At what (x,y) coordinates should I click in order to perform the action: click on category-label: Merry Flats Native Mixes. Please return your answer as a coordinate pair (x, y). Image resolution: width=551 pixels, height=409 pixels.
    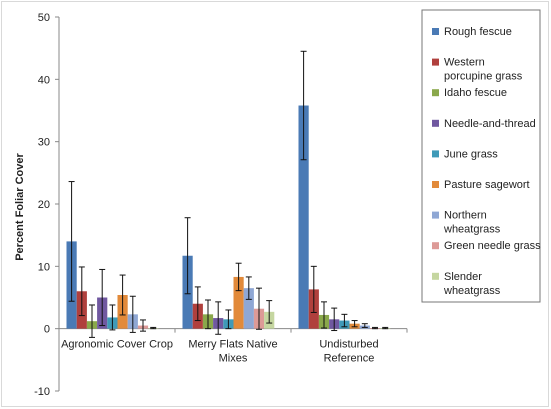
    Looking at the image, I should click on (232, 352).